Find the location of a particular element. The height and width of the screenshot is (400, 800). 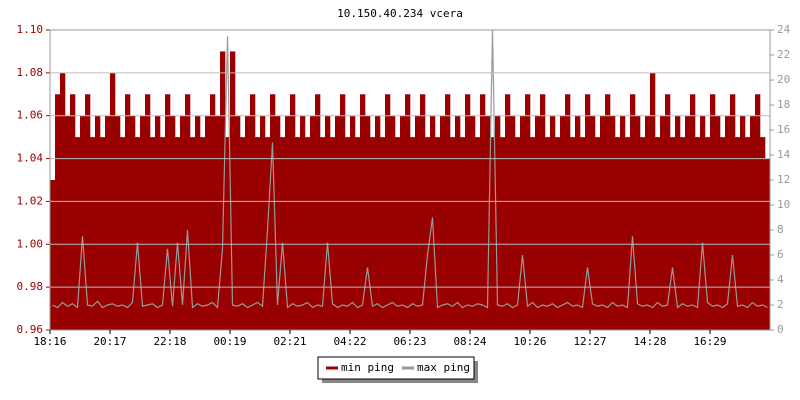

y2-tick-label: 12 is located at coordinates (783, 179).